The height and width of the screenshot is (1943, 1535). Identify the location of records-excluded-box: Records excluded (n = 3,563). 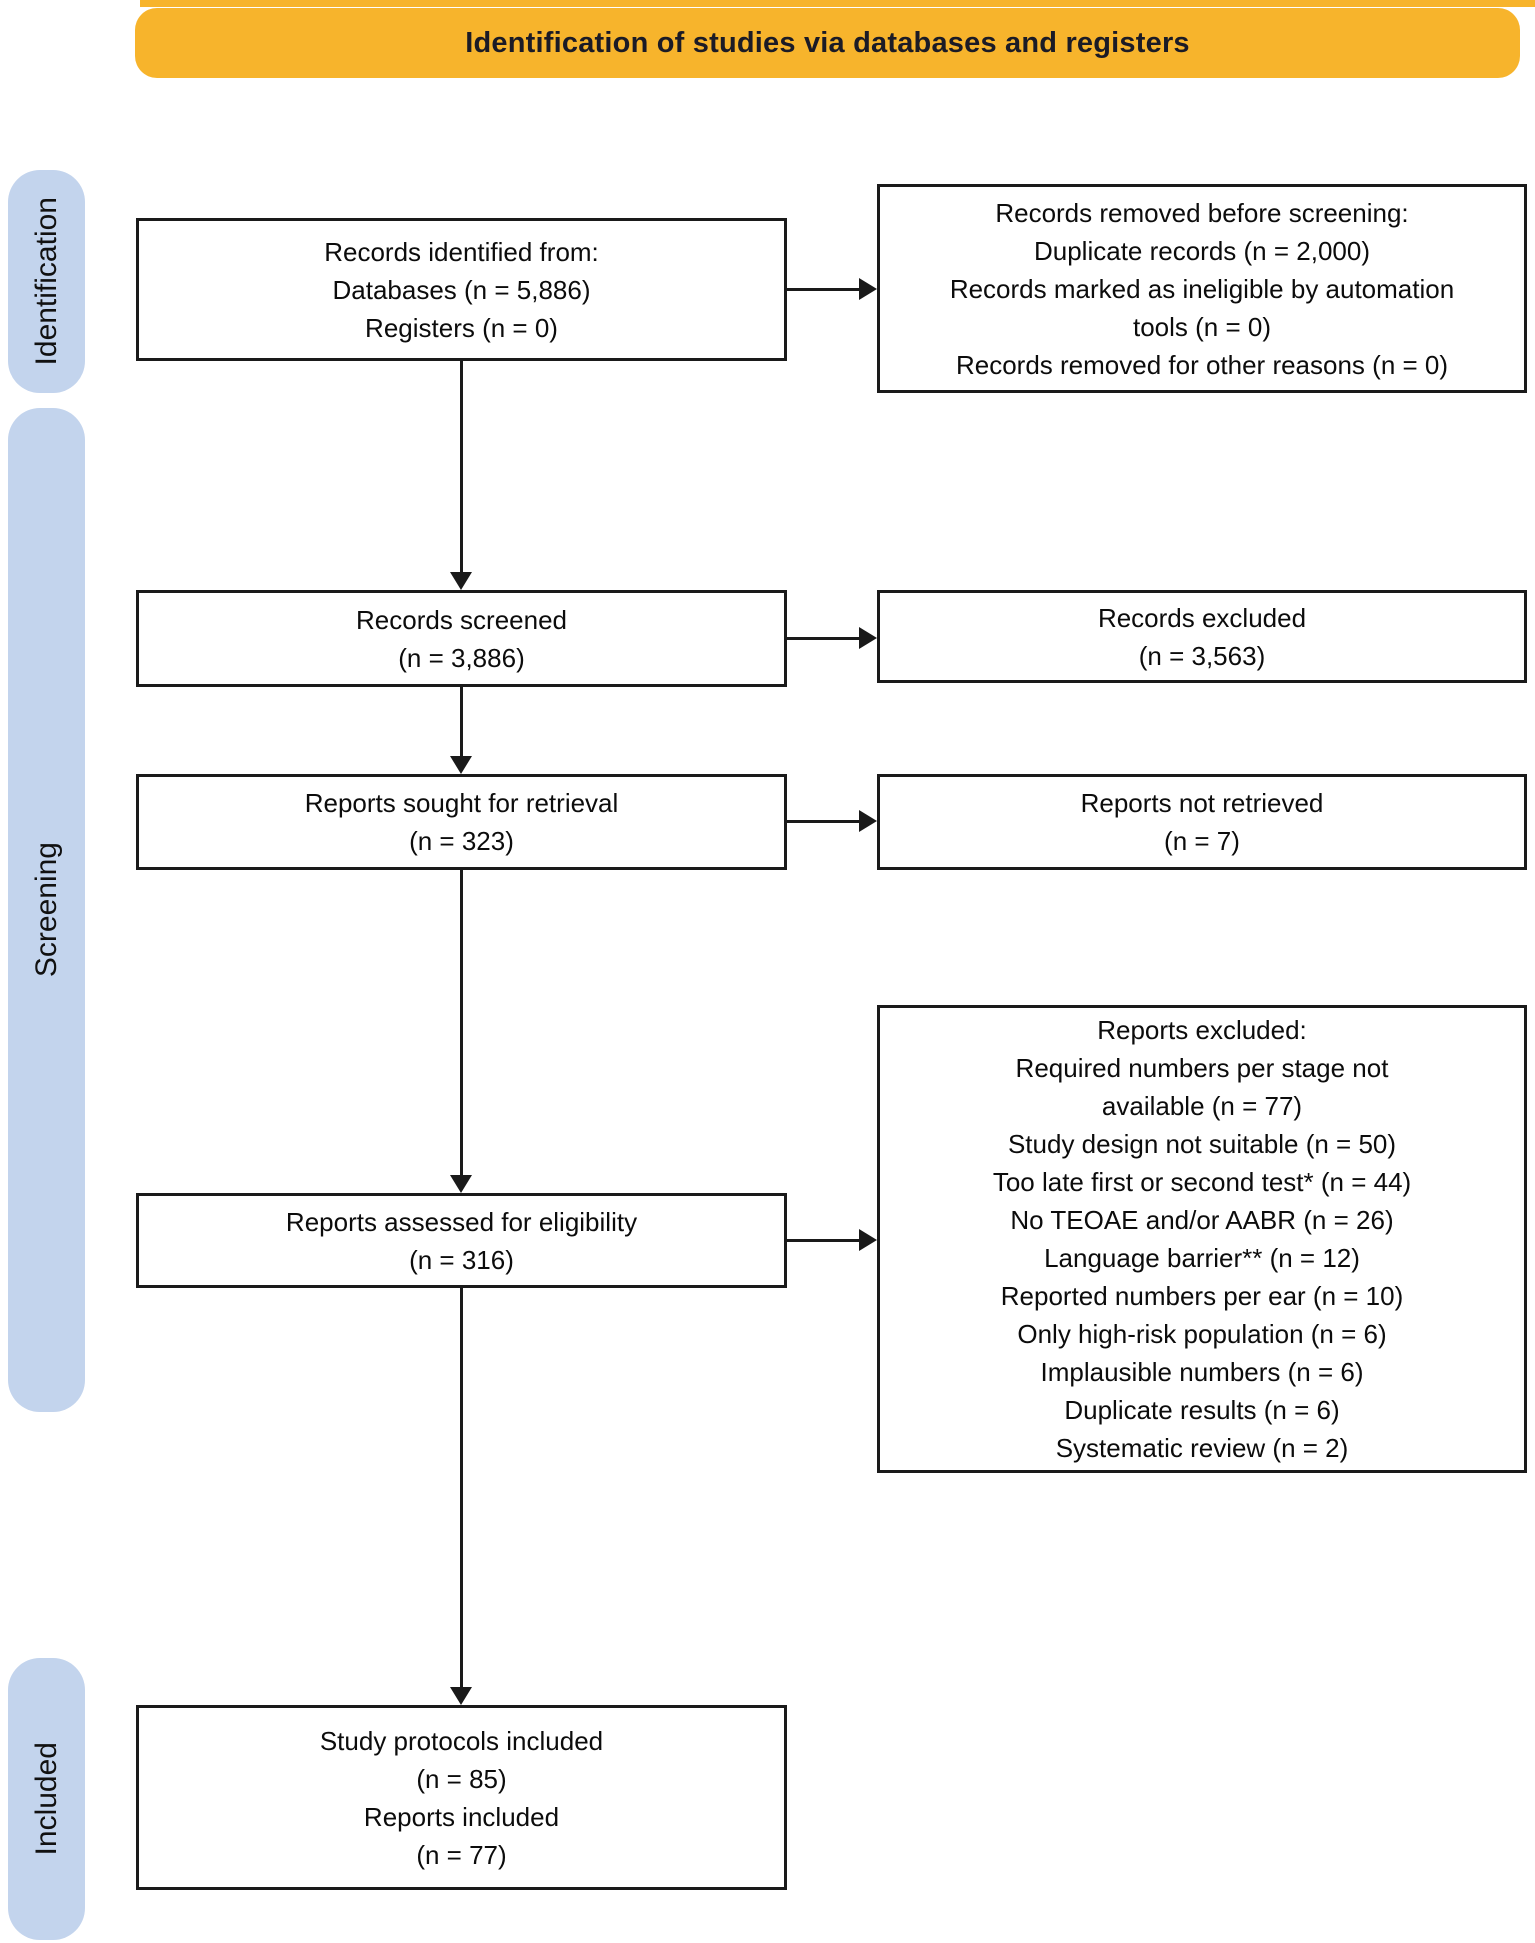
(1202, 636).